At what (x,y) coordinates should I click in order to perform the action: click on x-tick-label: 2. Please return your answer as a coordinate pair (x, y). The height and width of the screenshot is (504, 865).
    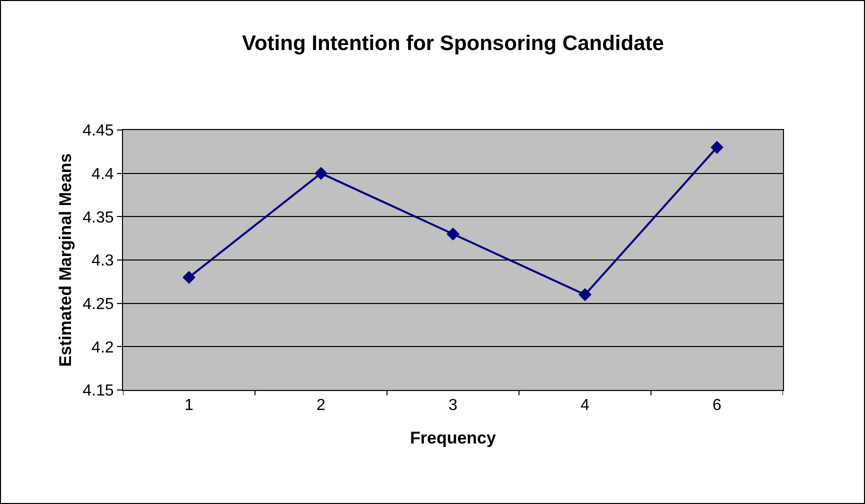
    Looking at the image, I should click on (321, 405).